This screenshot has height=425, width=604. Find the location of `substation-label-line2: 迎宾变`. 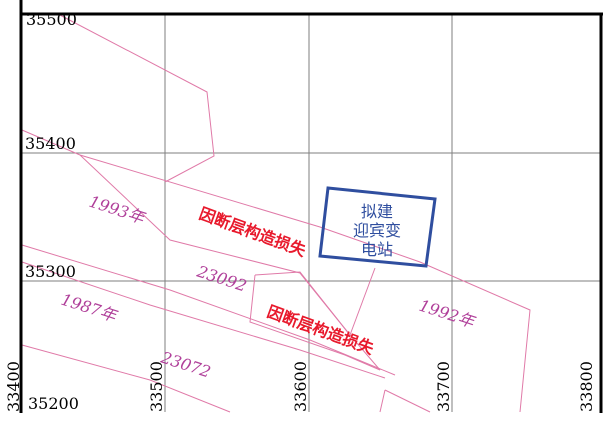

substation-label-line2: 迎宾变 is located at coordinates (377, 230).